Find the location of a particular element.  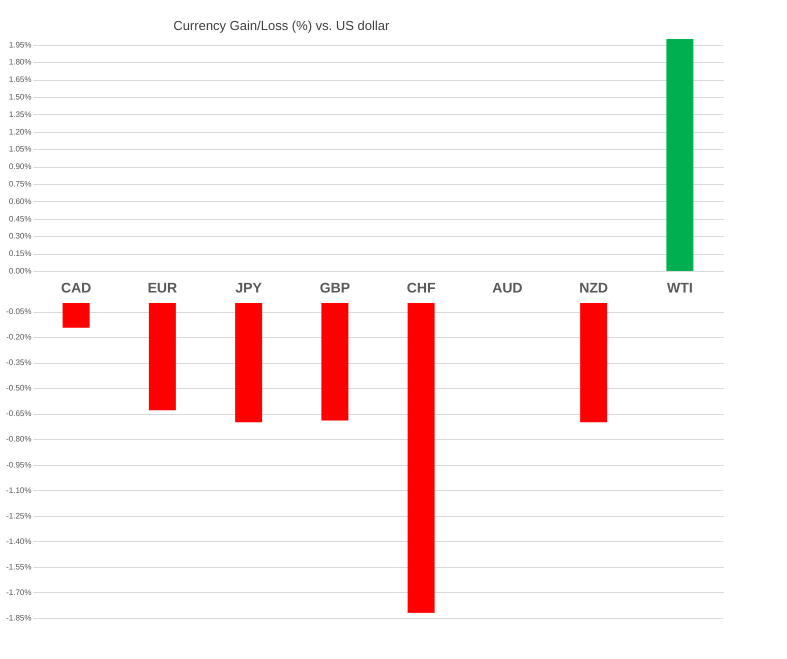

y-tick-label: 1.65% is located at coordinates (20, 79).